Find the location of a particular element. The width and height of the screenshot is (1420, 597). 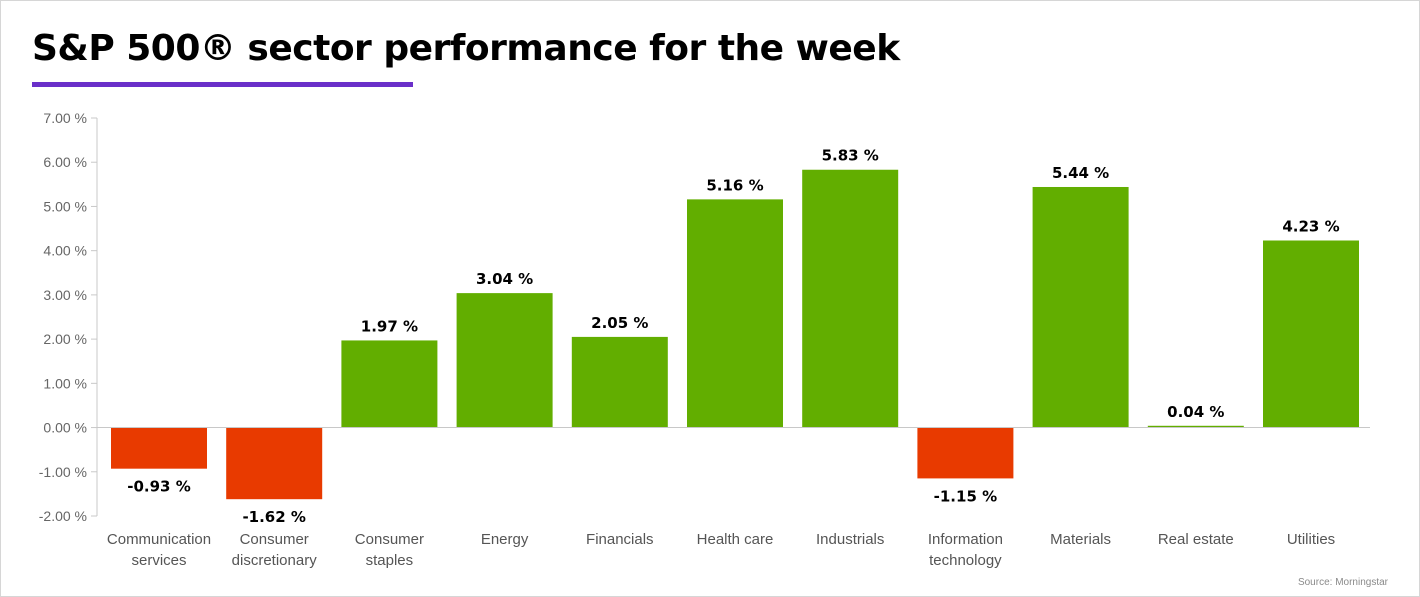

data-label: 5.44 % is located at coordinates (1080, 173).